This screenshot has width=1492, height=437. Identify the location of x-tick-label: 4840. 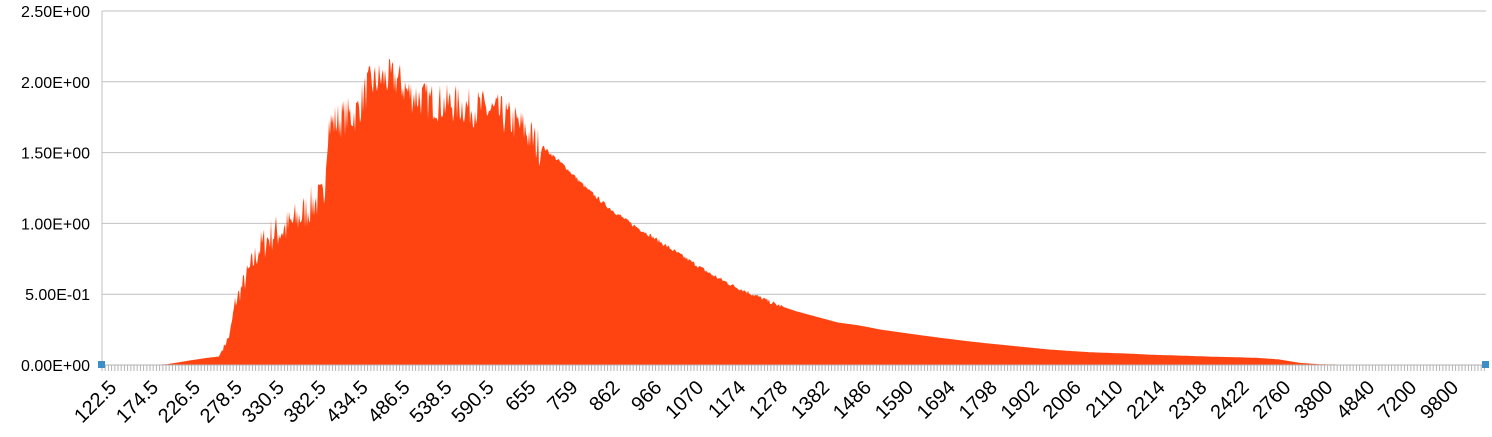
(1355, 400).